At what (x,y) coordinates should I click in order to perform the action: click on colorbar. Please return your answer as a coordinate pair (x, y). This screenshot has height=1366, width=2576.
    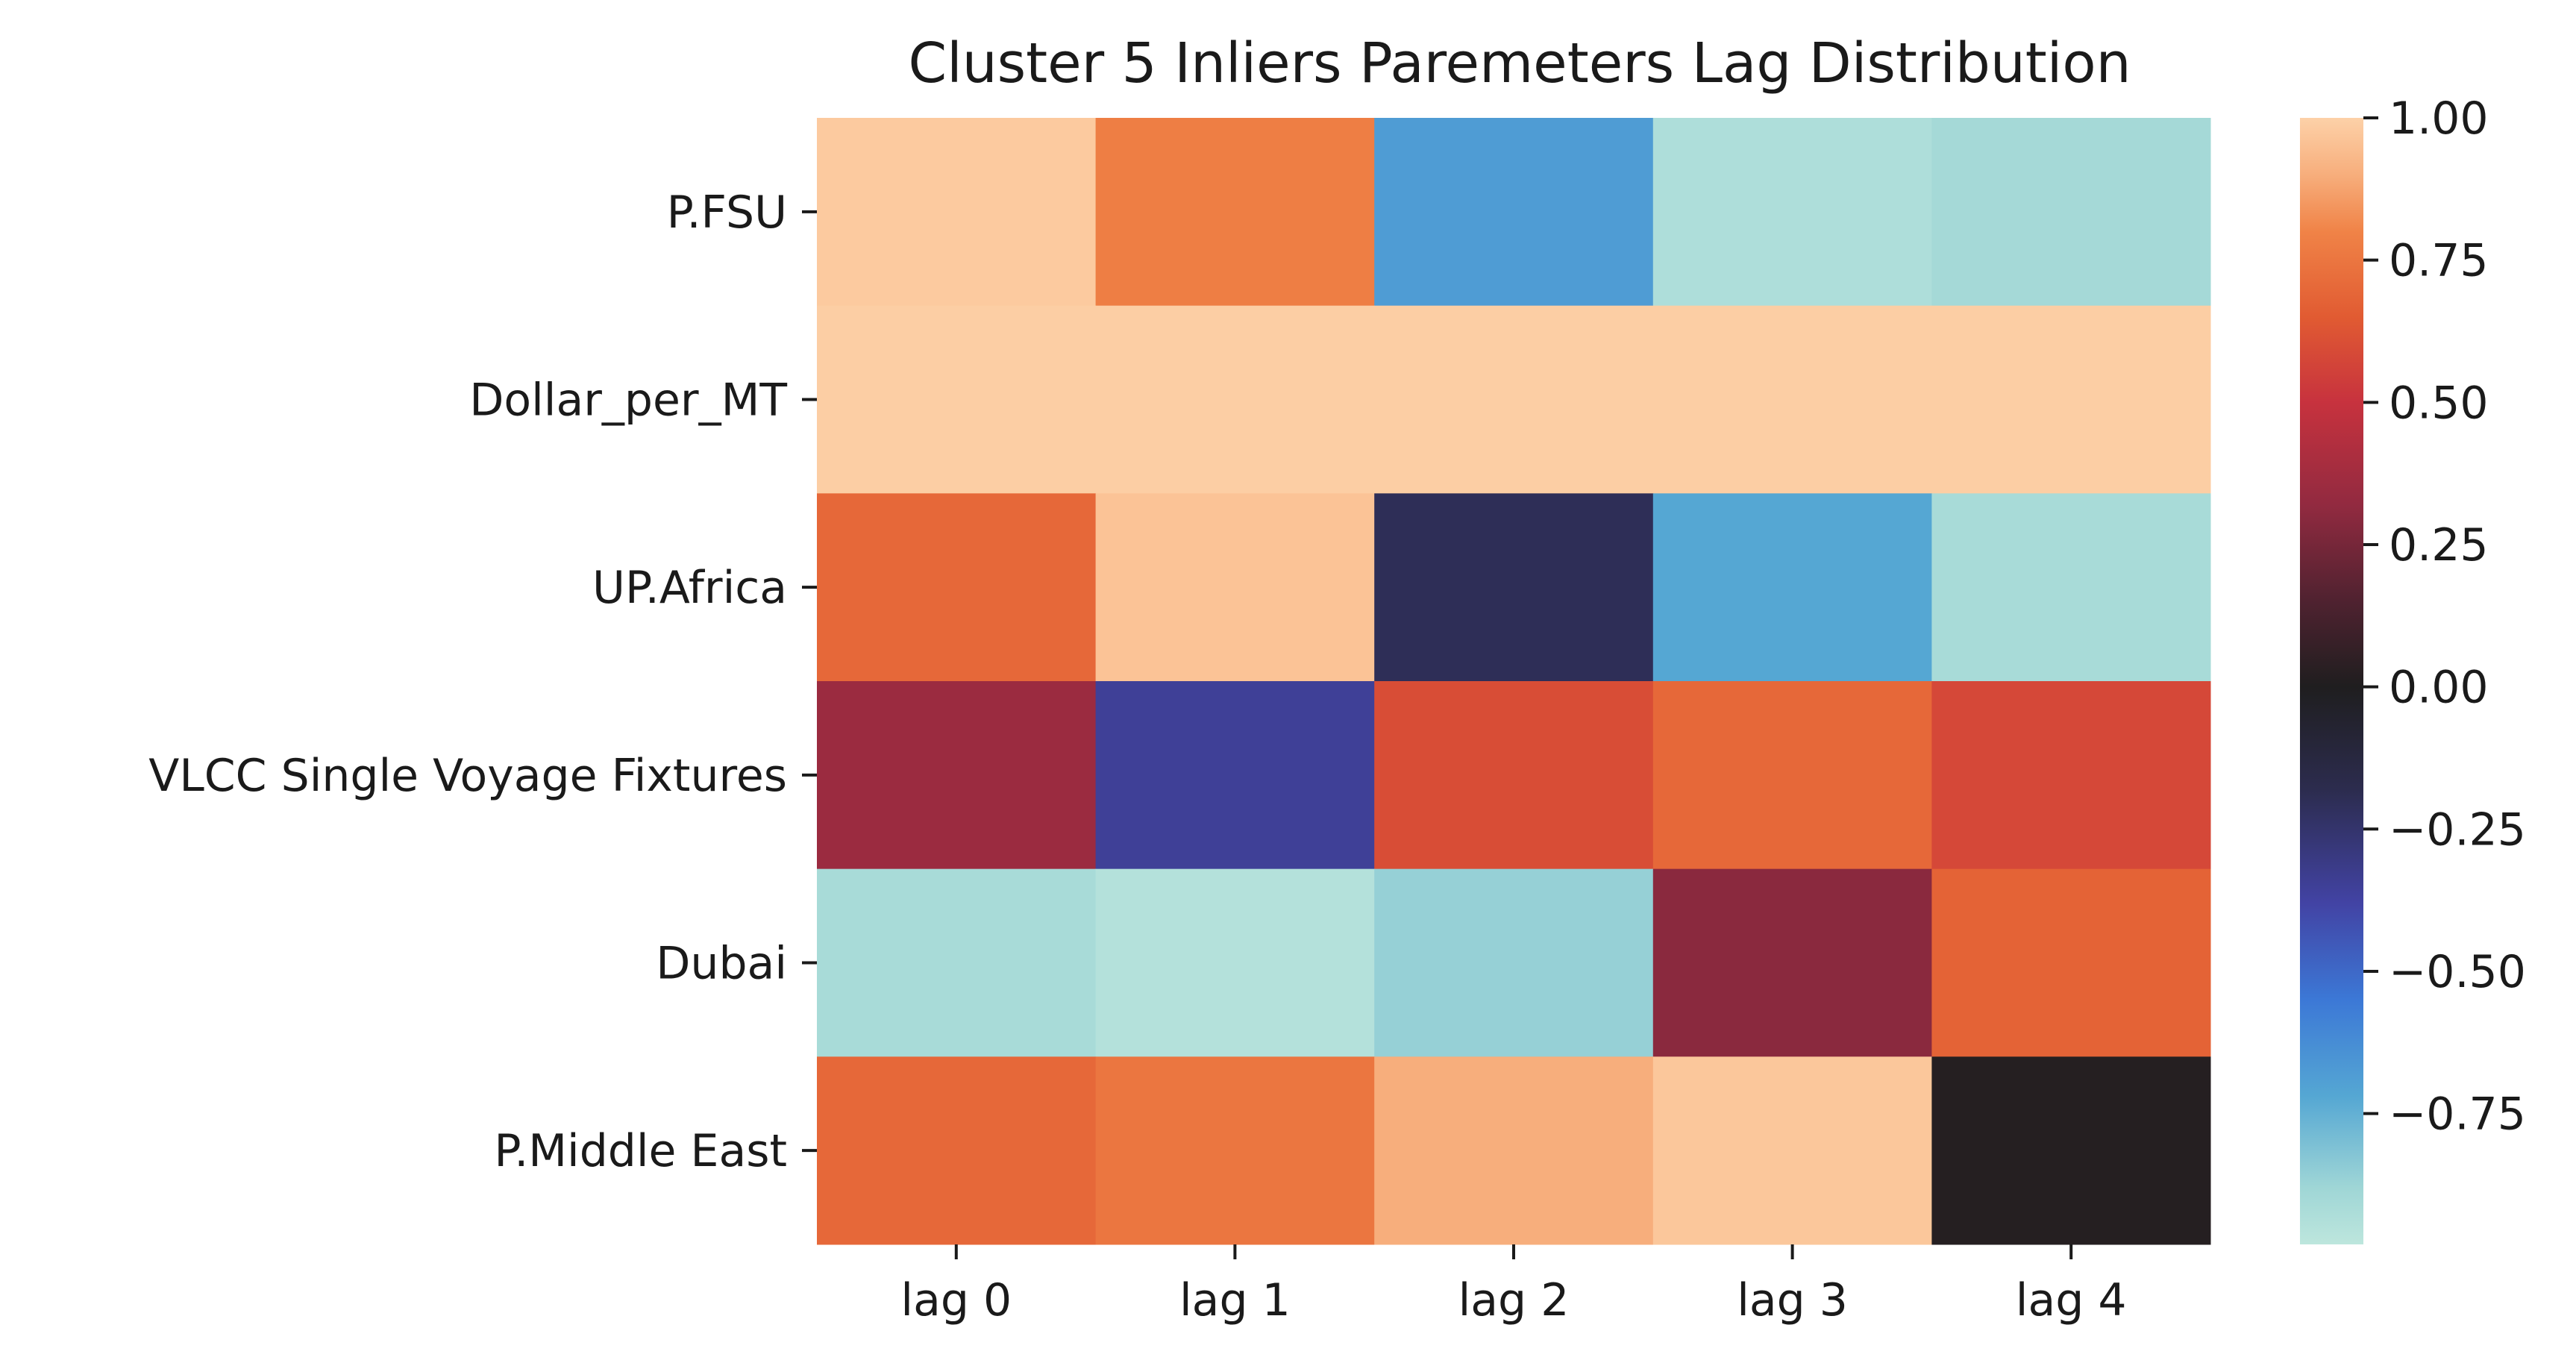
    Looking at the image, I should click on (2331, 681).